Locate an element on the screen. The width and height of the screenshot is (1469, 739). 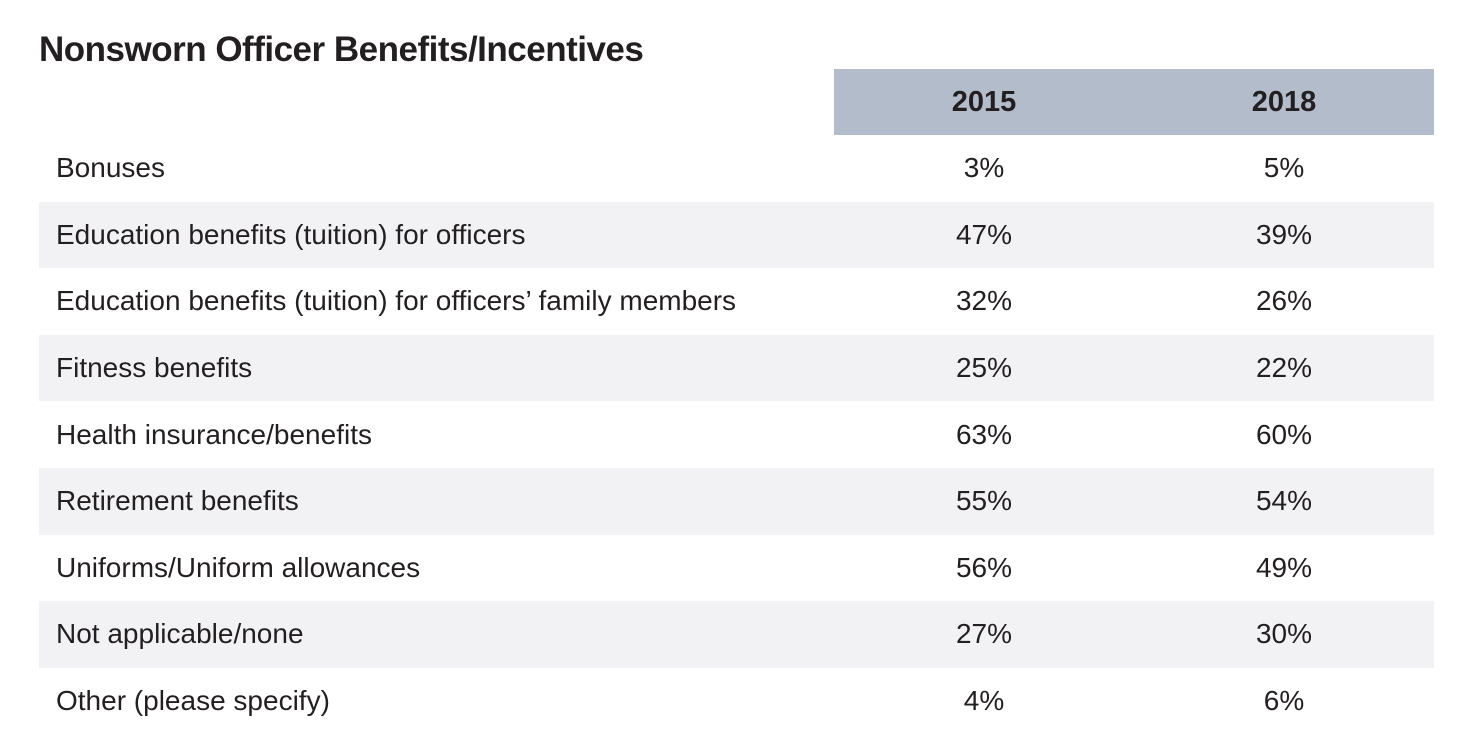
cell-2015: 55% is located at coordinates (984, 501).